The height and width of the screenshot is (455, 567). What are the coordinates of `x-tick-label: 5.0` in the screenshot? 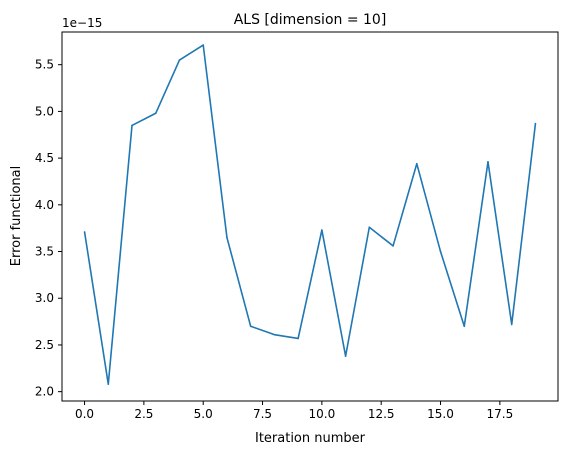 It's located at (203, 414).